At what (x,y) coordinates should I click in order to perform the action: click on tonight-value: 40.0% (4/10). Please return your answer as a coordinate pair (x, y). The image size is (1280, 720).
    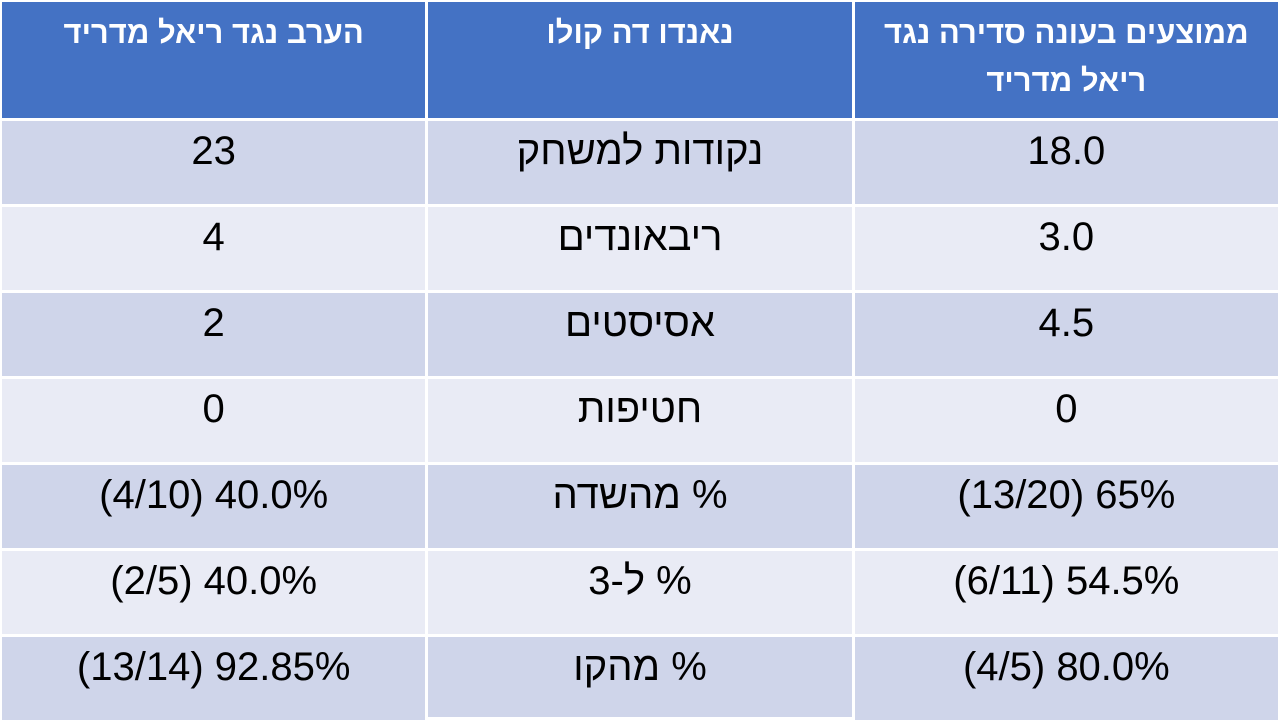
    Looking at the image, I should click on (214, 506).